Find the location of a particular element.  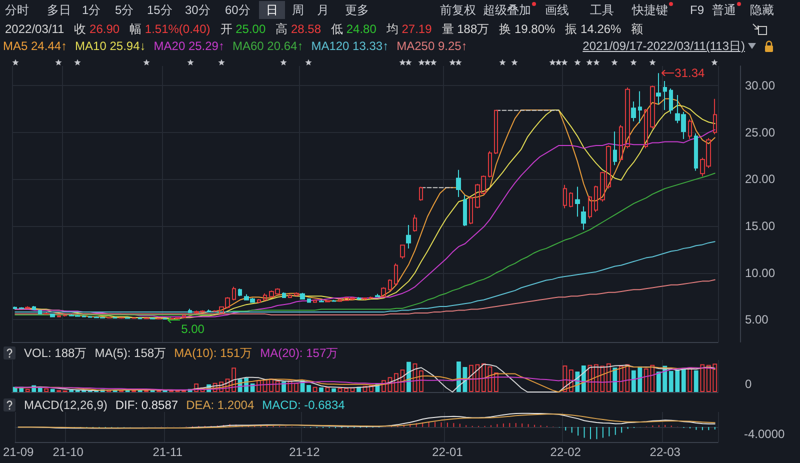

text: 量 188万 is located at coordinates (466, 29).